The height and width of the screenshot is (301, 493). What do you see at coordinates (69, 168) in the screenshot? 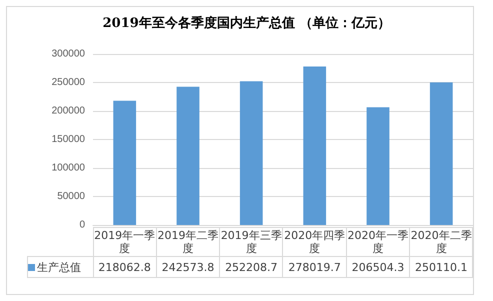
I see `y-tick-label: 100000` at bounding box center [69, 168].